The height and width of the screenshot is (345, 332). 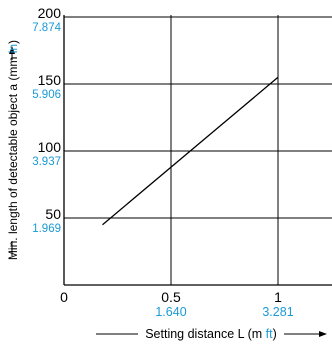 What do you see at coordinates (50, 13) in the screenshot?
I see `y-tick-label: 200` at bounding box center [50, 13].